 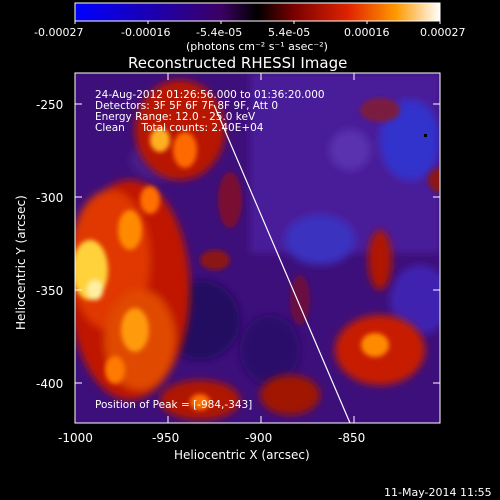 I want to click on colorbar-gradient, so click(x=257, y=12).